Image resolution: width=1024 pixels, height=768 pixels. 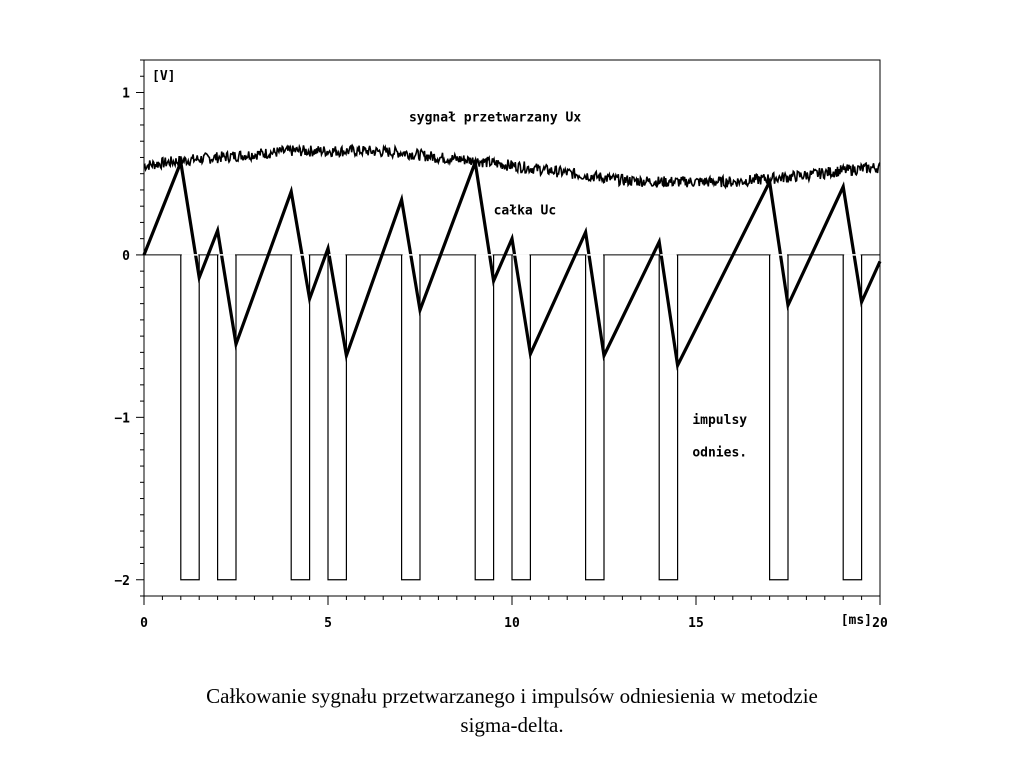 I want to click on annotation-label: całka Uc, so click(x=525, y=210).